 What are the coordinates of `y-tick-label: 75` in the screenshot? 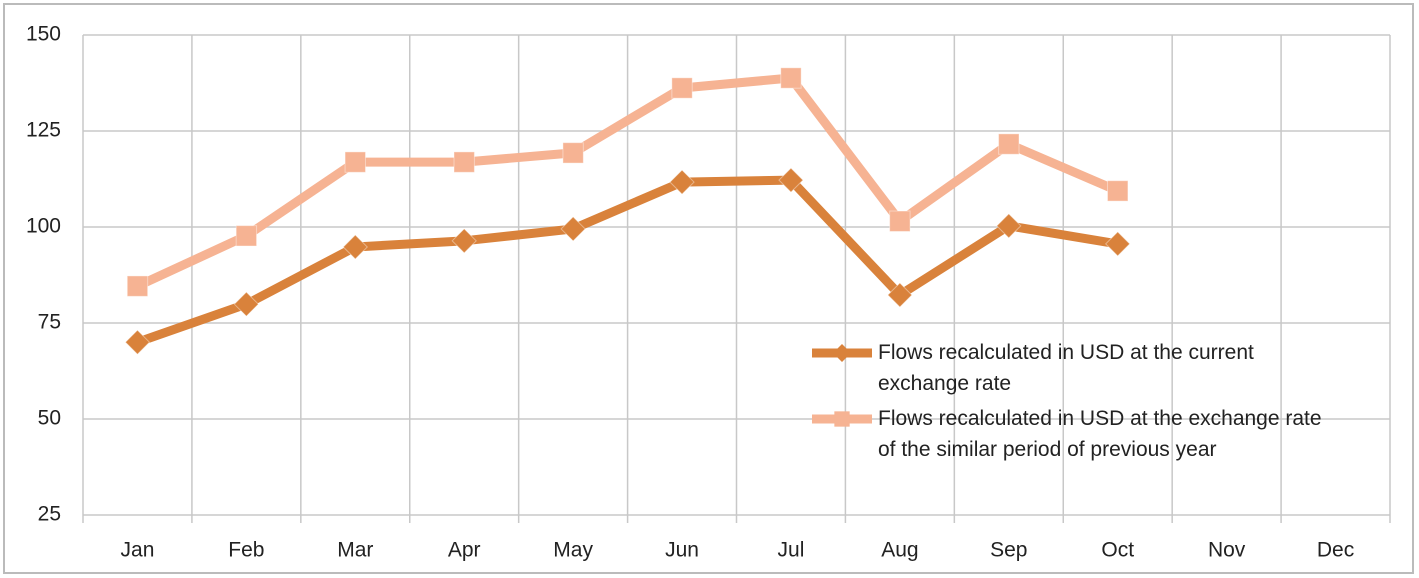 It's located at (49, 322).